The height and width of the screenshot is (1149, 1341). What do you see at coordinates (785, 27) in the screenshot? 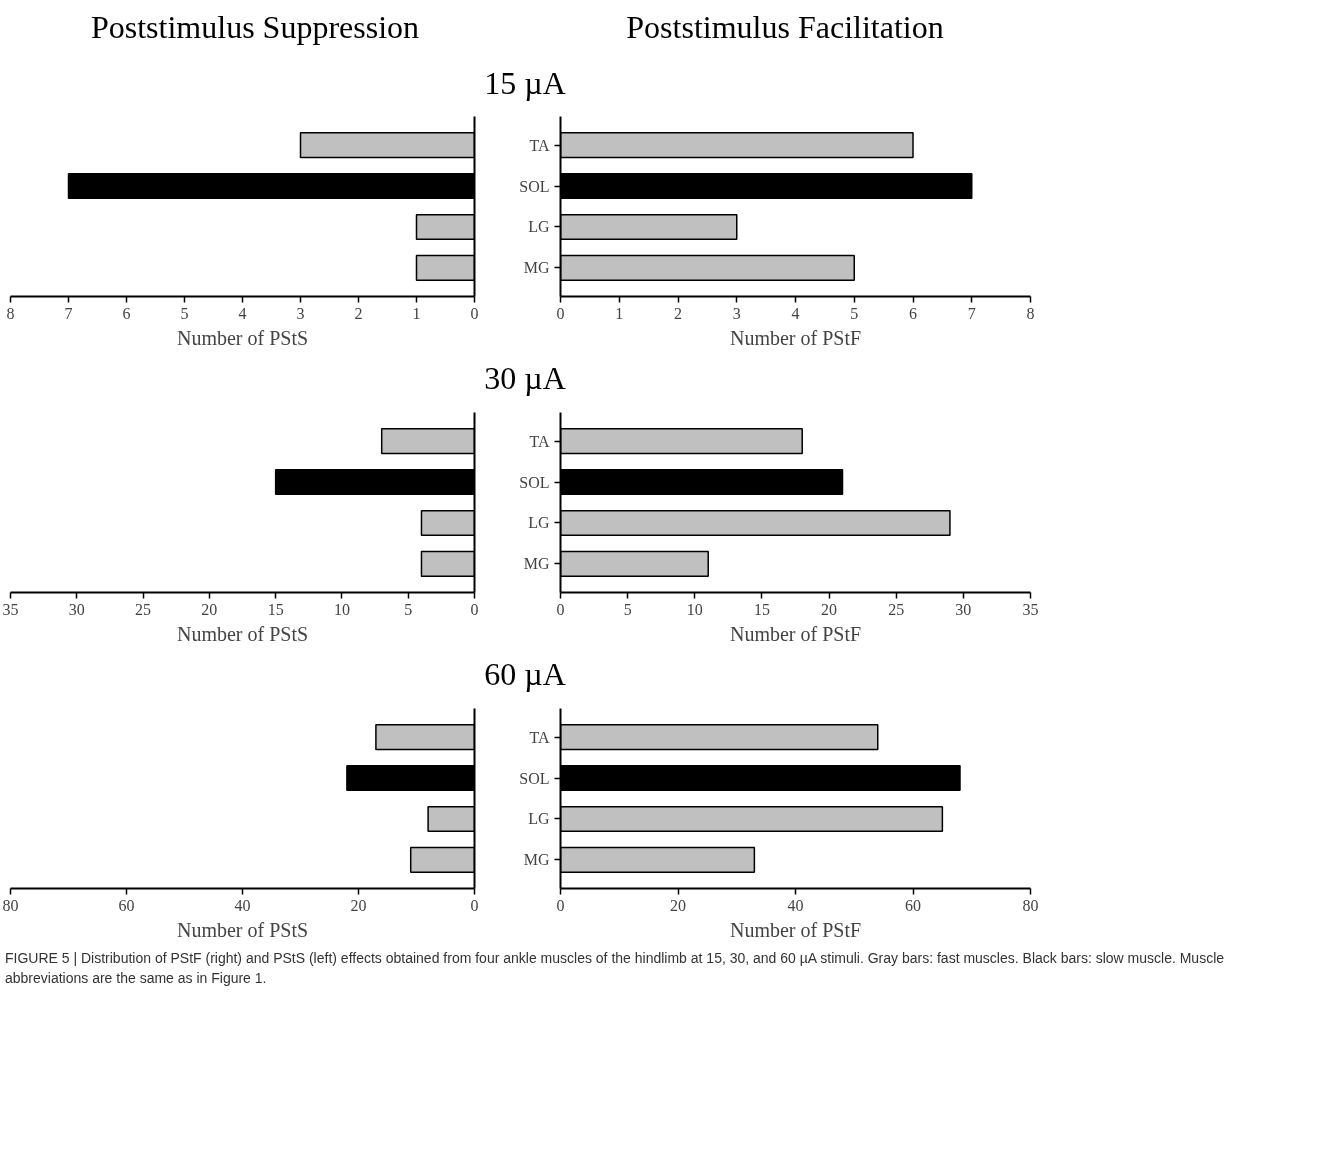
I see `chart-title: Poststimulus Facilitation` at bounding box center [785, 27].